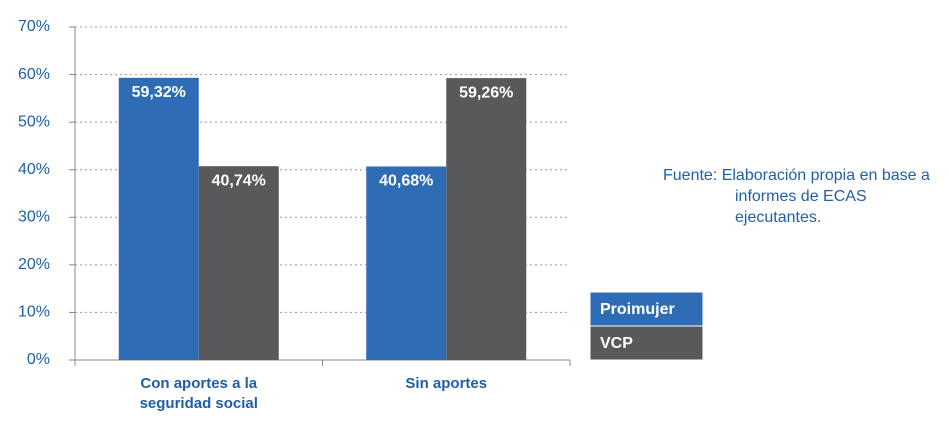  What do you see at coordinates (34, 217) in the screenshot?
I see `y-tick-label: 30%` at bounding box center [34, 217].